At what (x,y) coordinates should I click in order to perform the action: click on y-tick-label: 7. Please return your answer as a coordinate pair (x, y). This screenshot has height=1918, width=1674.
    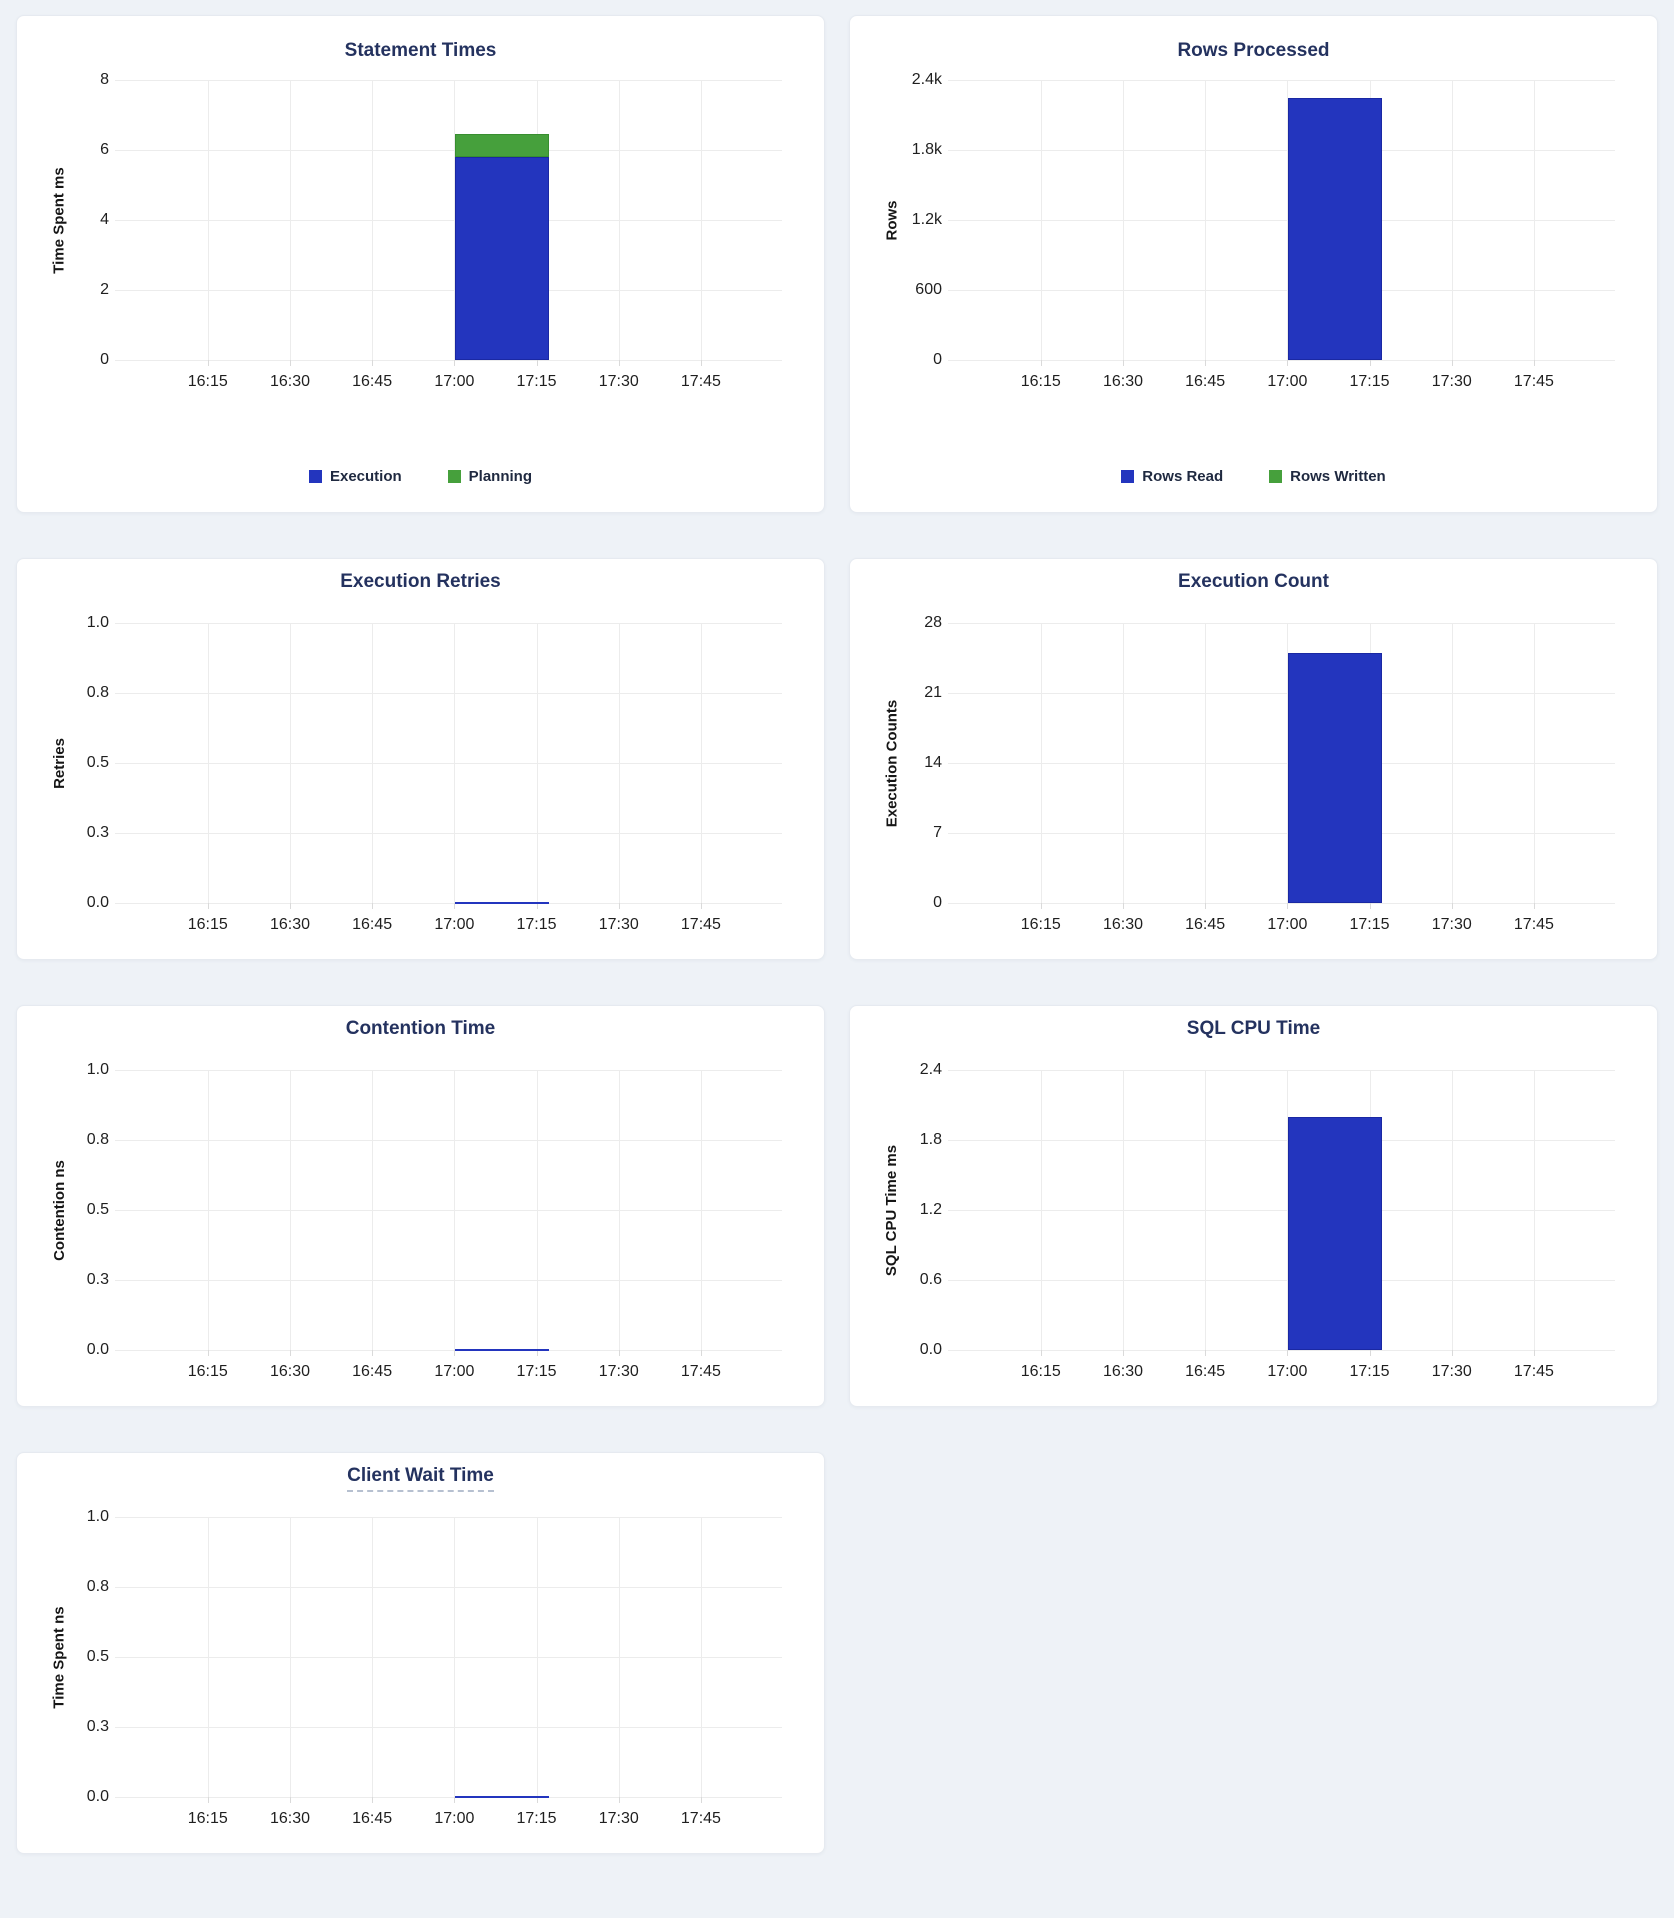
    Looking at the image, I should click on (937, 832).